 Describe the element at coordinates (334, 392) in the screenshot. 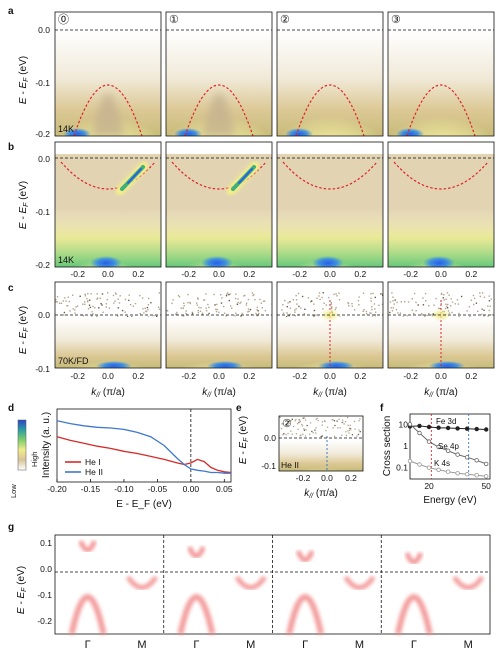

I see `panel-c-k-axis-label-unit-2: (π/a)` at that location.